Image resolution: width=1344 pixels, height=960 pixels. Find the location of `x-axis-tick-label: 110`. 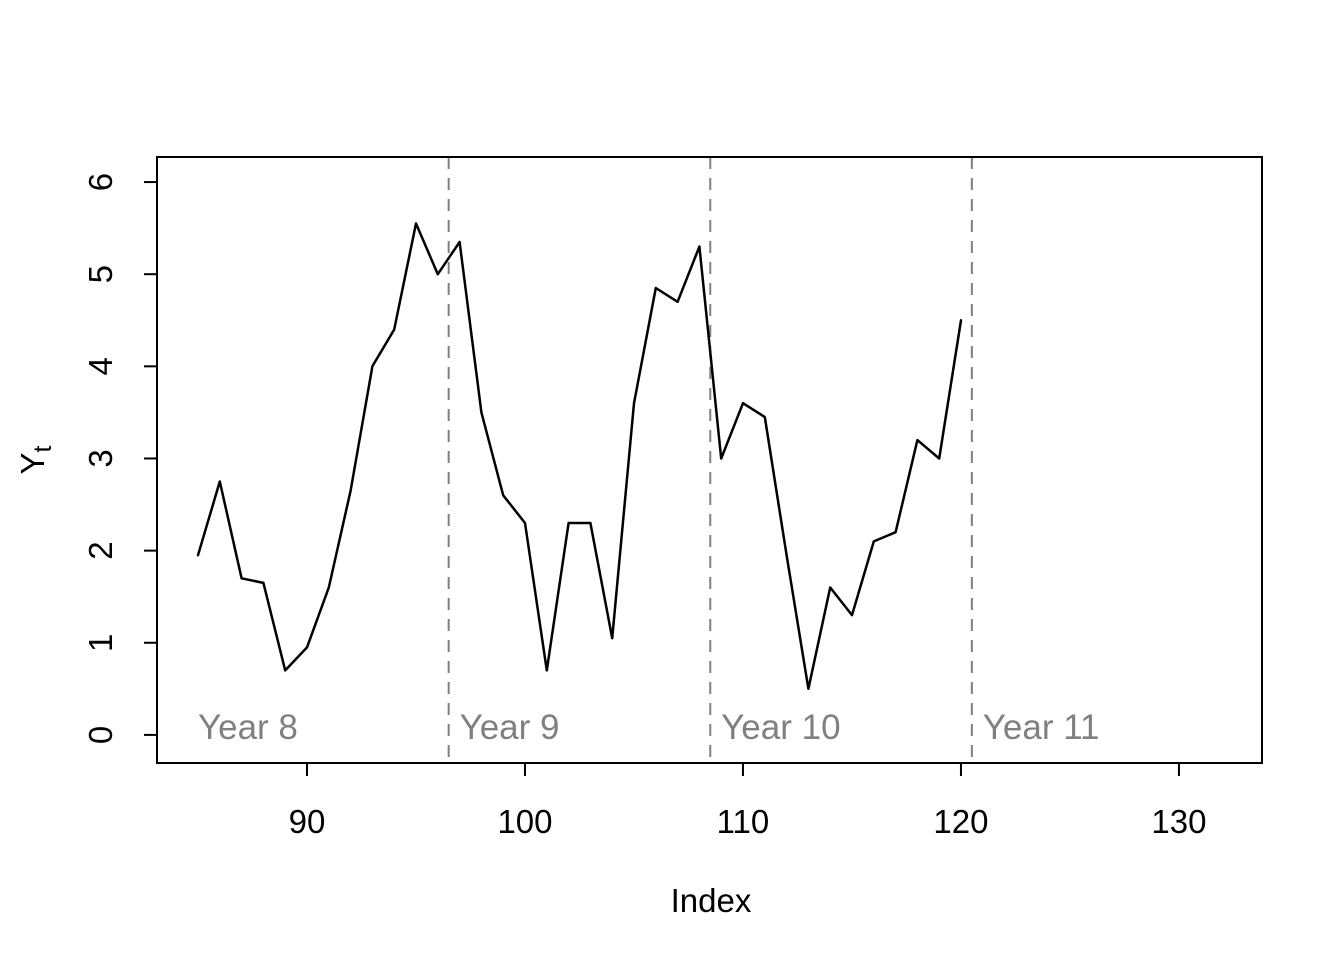

x-axis-tick-label: 110 is located at coordinates (743, 821).